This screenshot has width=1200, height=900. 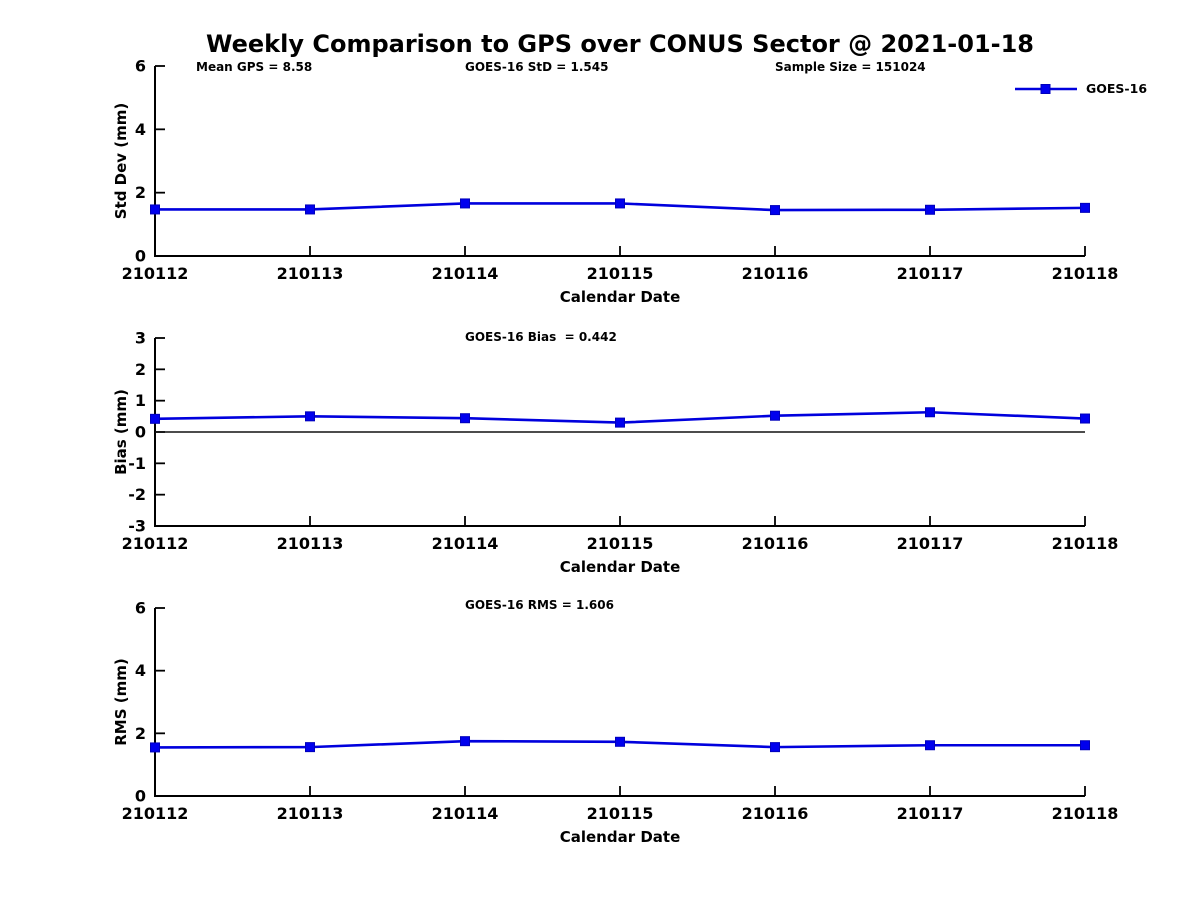 What do you see at coordinates (620, 297) in the screenshot?
I see `x-axis-label-calendar-date-1: Calendar Date` at bounding box center [620, 297].